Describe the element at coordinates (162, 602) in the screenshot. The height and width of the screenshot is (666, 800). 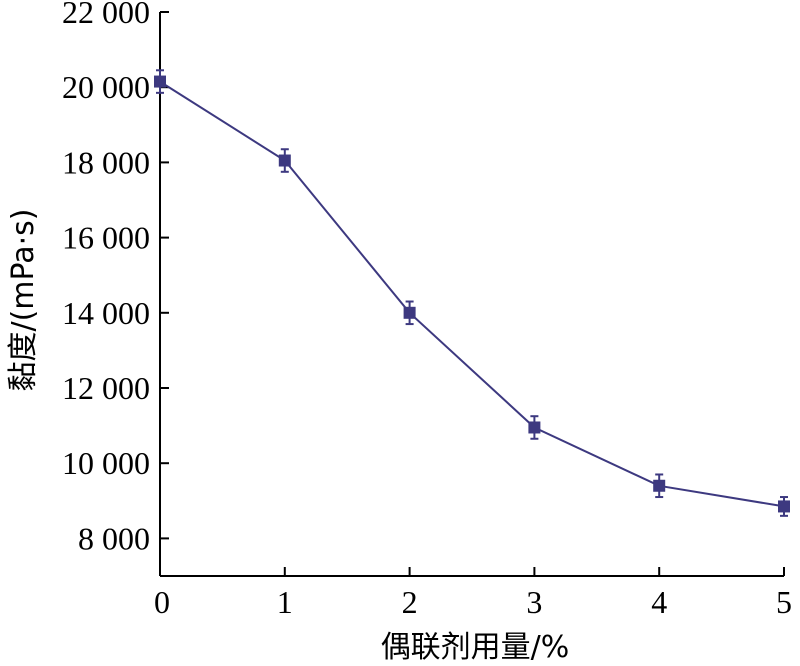
I see `x-tick-label: 0` at that location.